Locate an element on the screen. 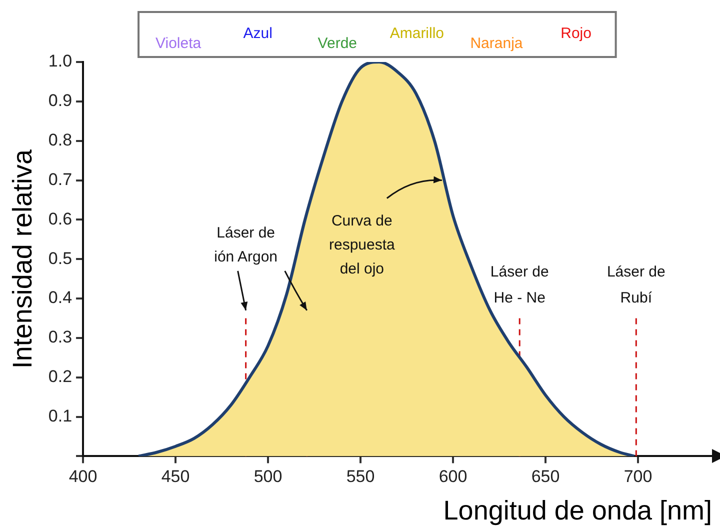 This screenshot has width=720, height=532. ref-line-label: Láser de Rubí is located at coordinates (636, 284).